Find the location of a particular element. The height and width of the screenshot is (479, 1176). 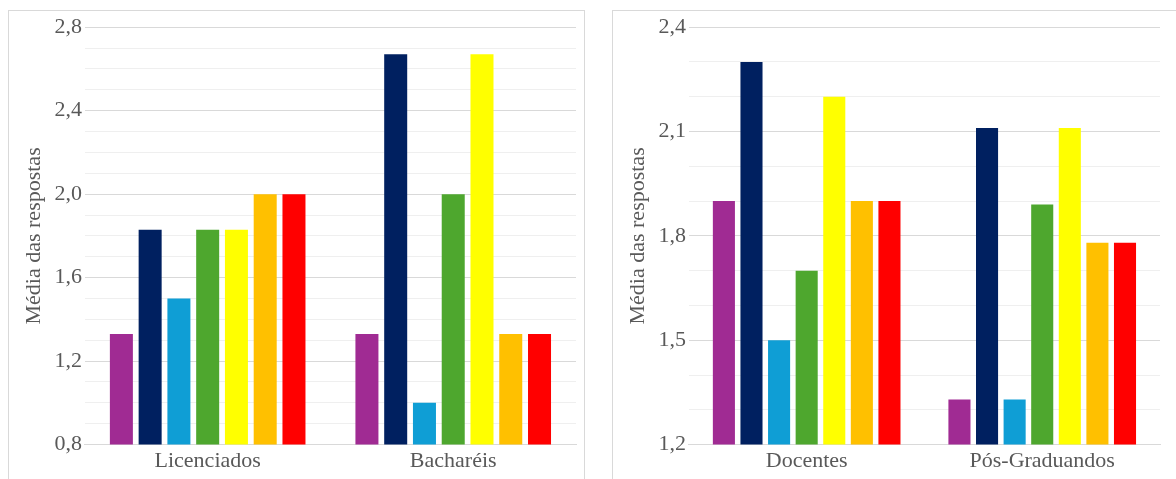

y-tick-label: 1,5 is located at coordinates (672, 339).